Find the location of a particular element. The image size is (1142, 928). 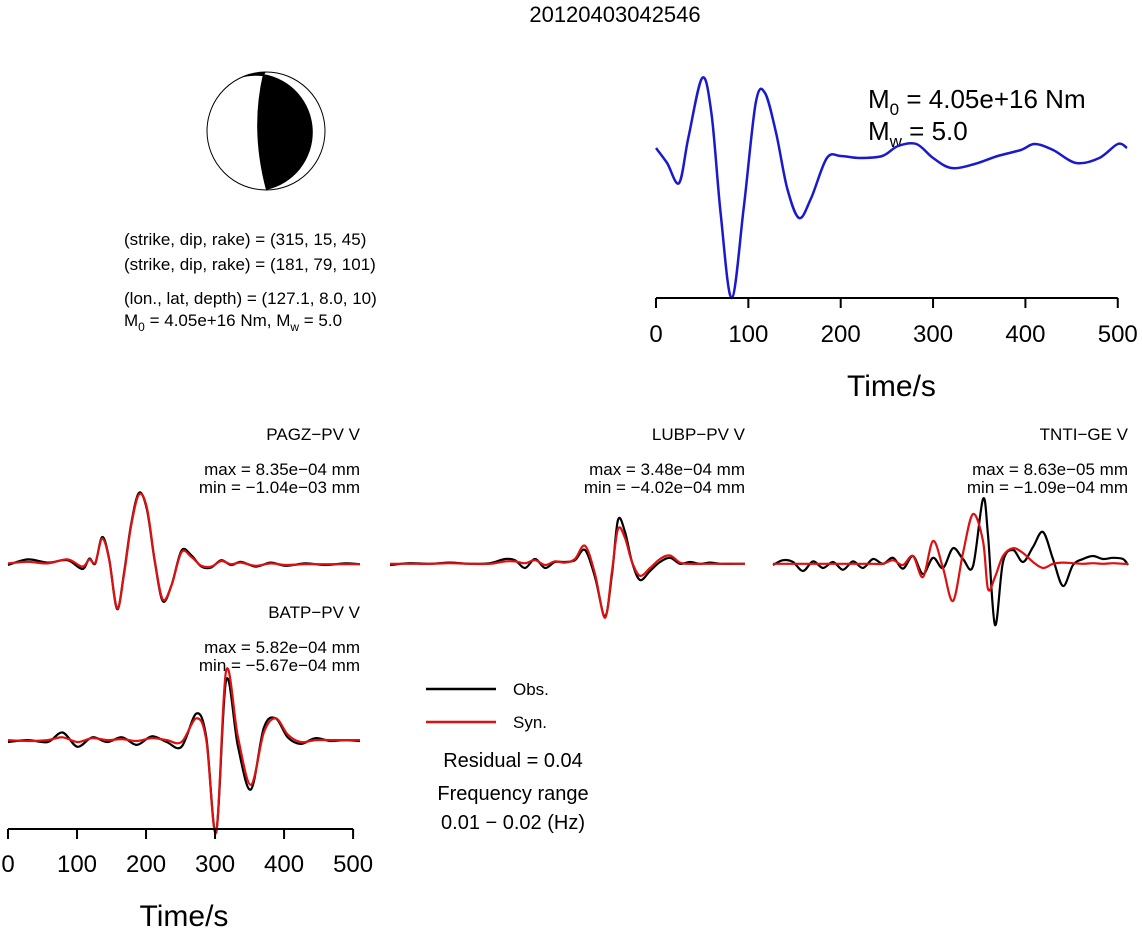

beachball is located at coordinates (266, 131).